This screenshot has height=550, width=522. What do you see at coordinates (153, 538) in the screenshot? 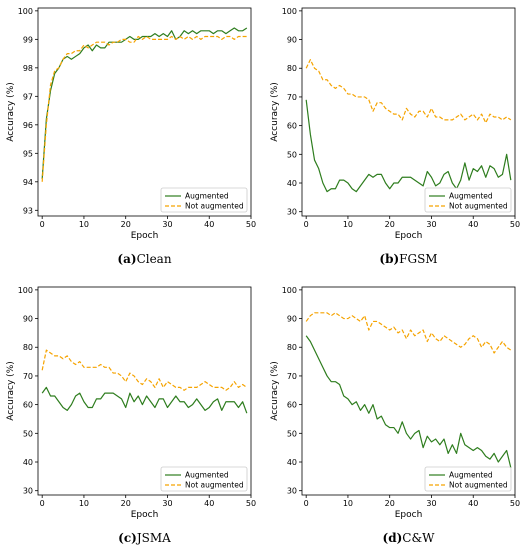
I see `caption-text: JSMA` at bounding box center [153, 538].